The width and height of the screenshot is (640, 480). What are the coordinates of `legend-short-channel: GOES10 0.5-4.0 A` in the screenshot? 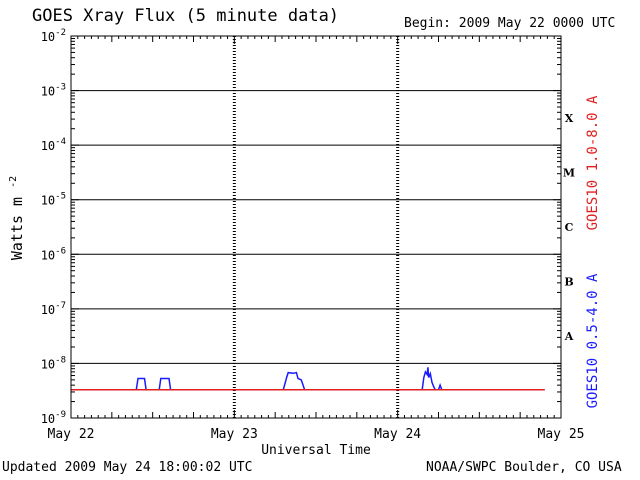 It's located at (593, 340).